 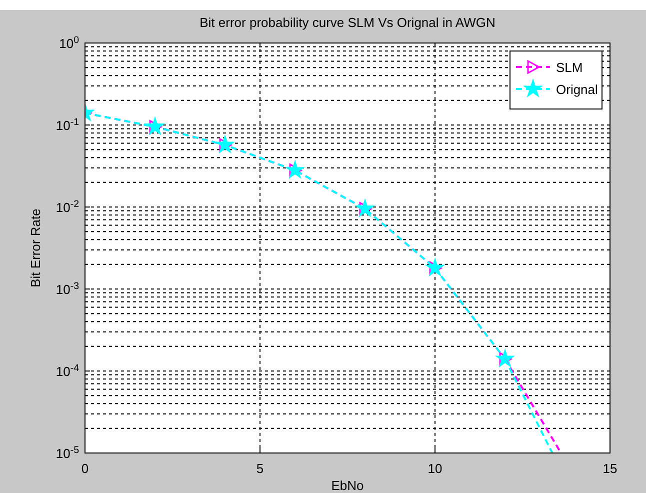 I want to click on x-tick-label: 10, so click(x=435, y=468).